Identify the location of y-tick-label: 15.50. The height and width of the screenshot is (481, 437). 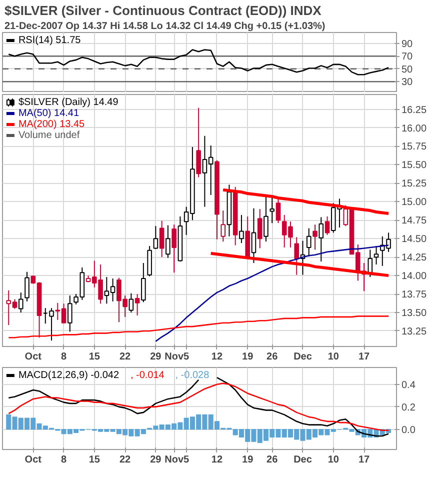
(414, 166).